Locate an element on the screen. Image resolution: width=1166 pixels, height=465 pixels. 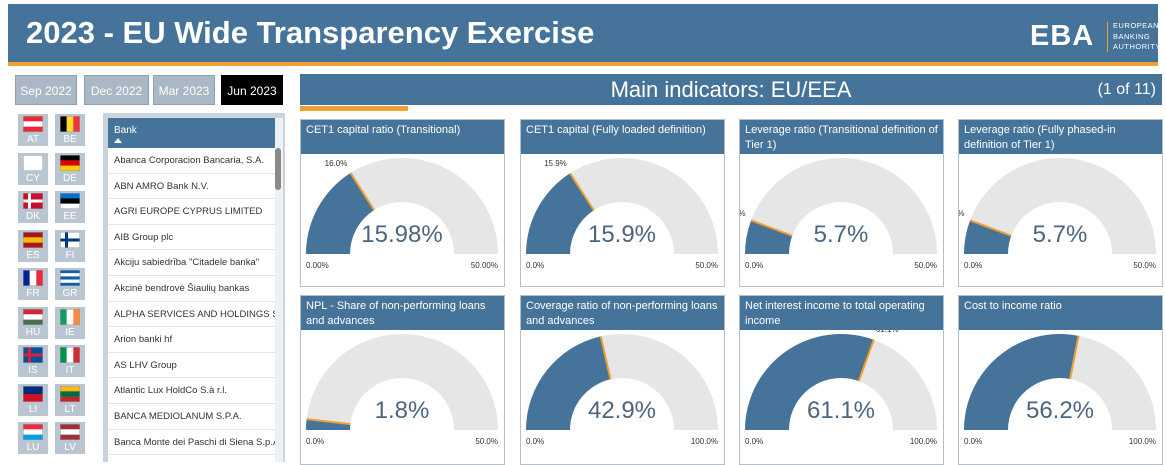
country-button: IE is located at coordinates (70, 322).